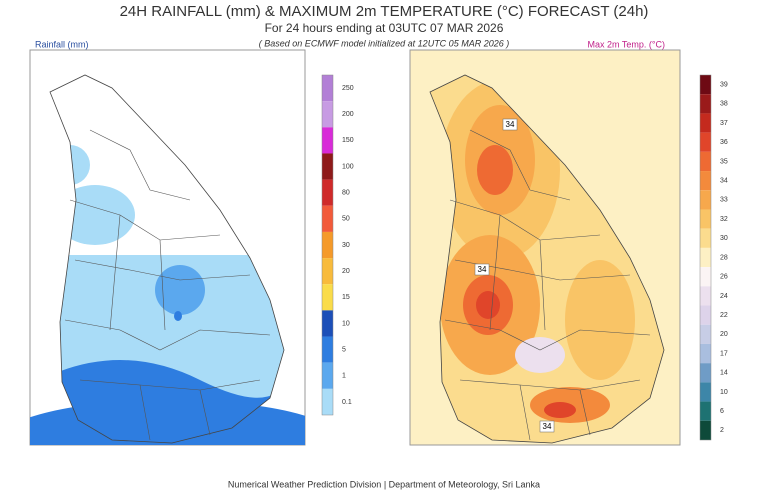 The width and height of the screenshot is (768, 497). What do you see at coordinates (722, 411) in the screenshot?
I see `legend-label: 6` at bounding box center [722, 411].